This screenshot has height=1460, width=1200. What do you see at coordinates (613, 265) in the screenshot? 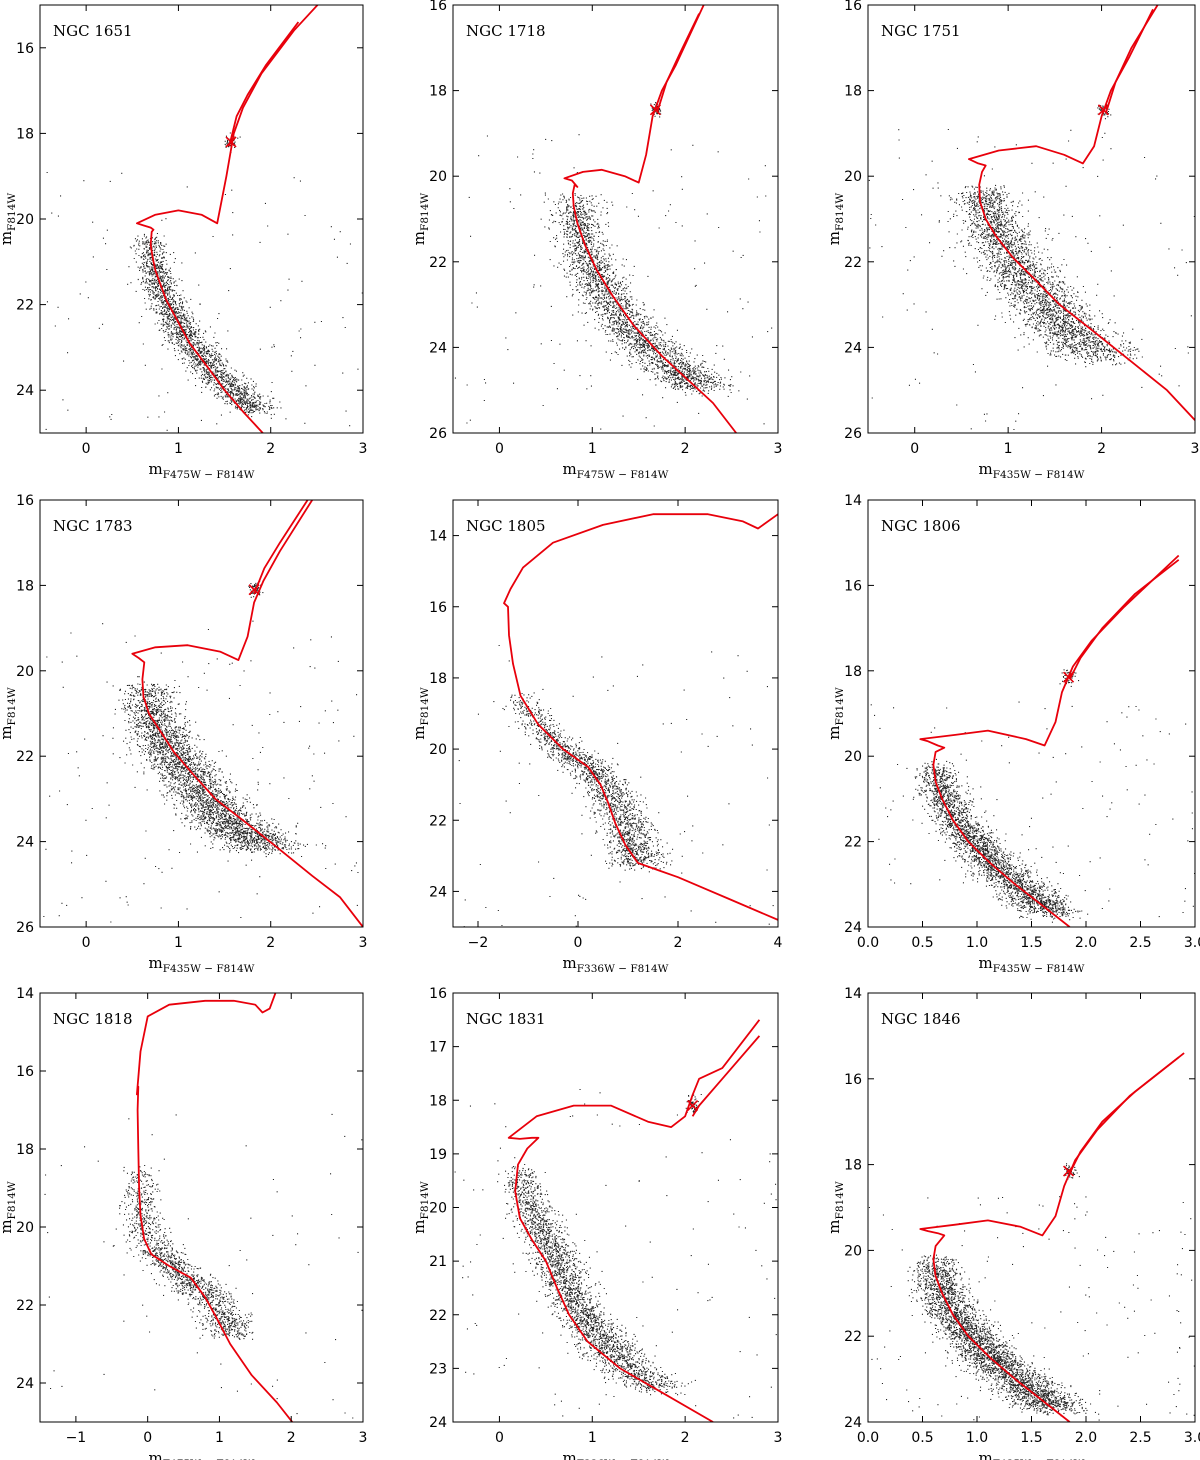
I see `chart-2-stars` at bounding box center [613, 265].